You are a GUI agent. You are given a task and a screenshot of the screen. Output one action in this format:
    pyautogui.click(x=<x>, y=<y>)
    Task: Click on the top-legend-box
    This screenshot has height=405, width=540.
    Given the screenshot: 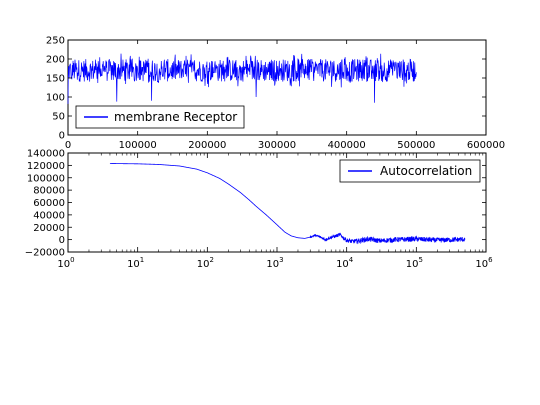 What is the action you would take?
    pyautogui.click(x=160, y=117)
    